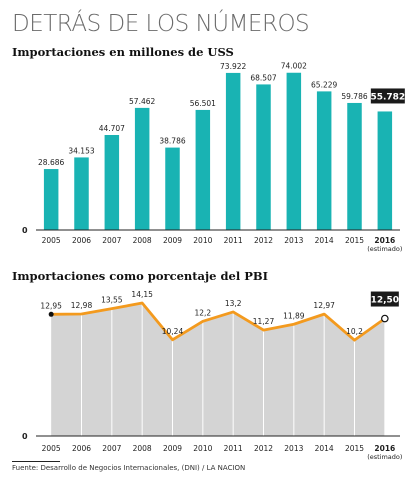 The width and height of the screenshot is (420, 489). I want to click on bar-value-label: 65.229, so click(324, 84).